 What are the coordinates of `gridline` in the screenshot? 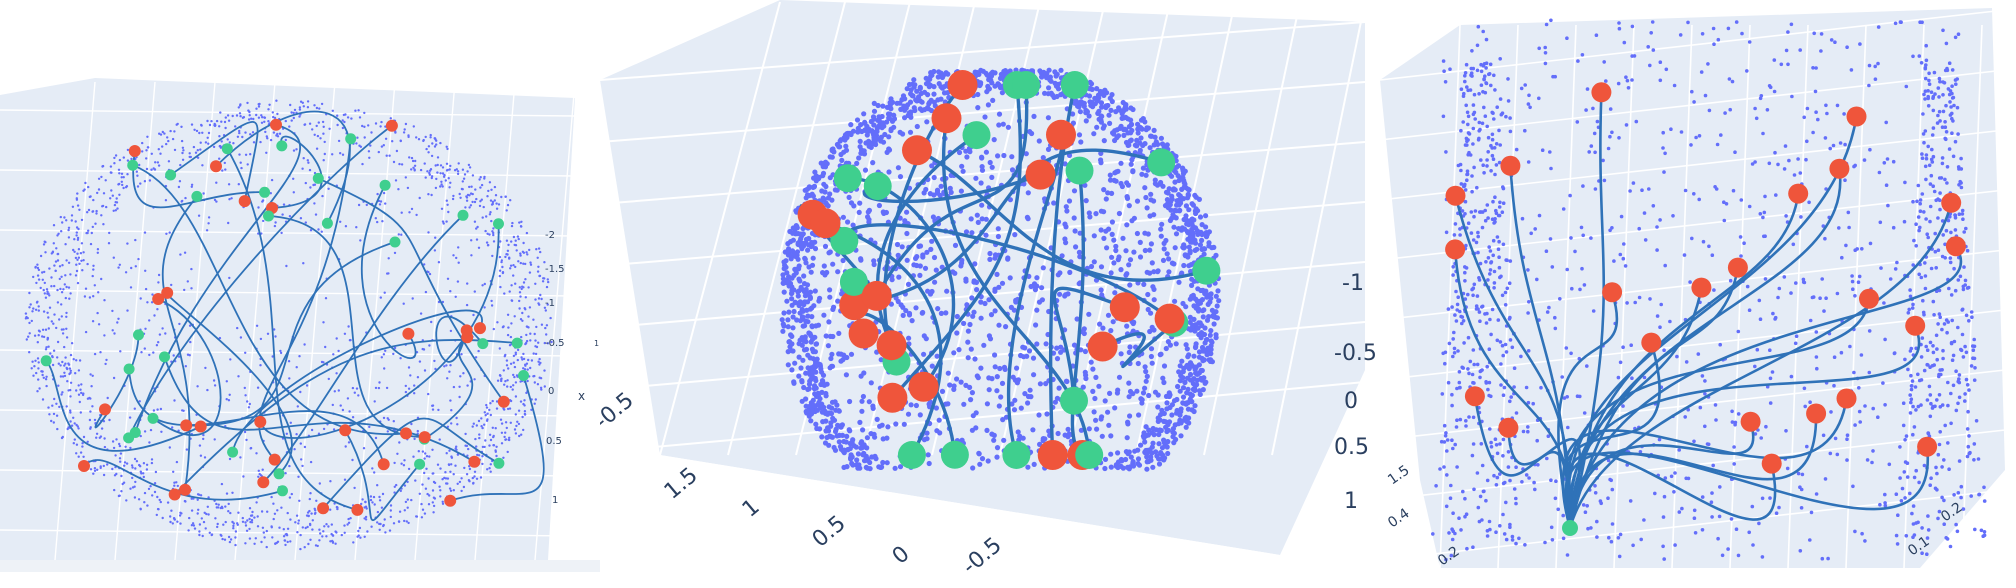 It's located at (1318, 228).